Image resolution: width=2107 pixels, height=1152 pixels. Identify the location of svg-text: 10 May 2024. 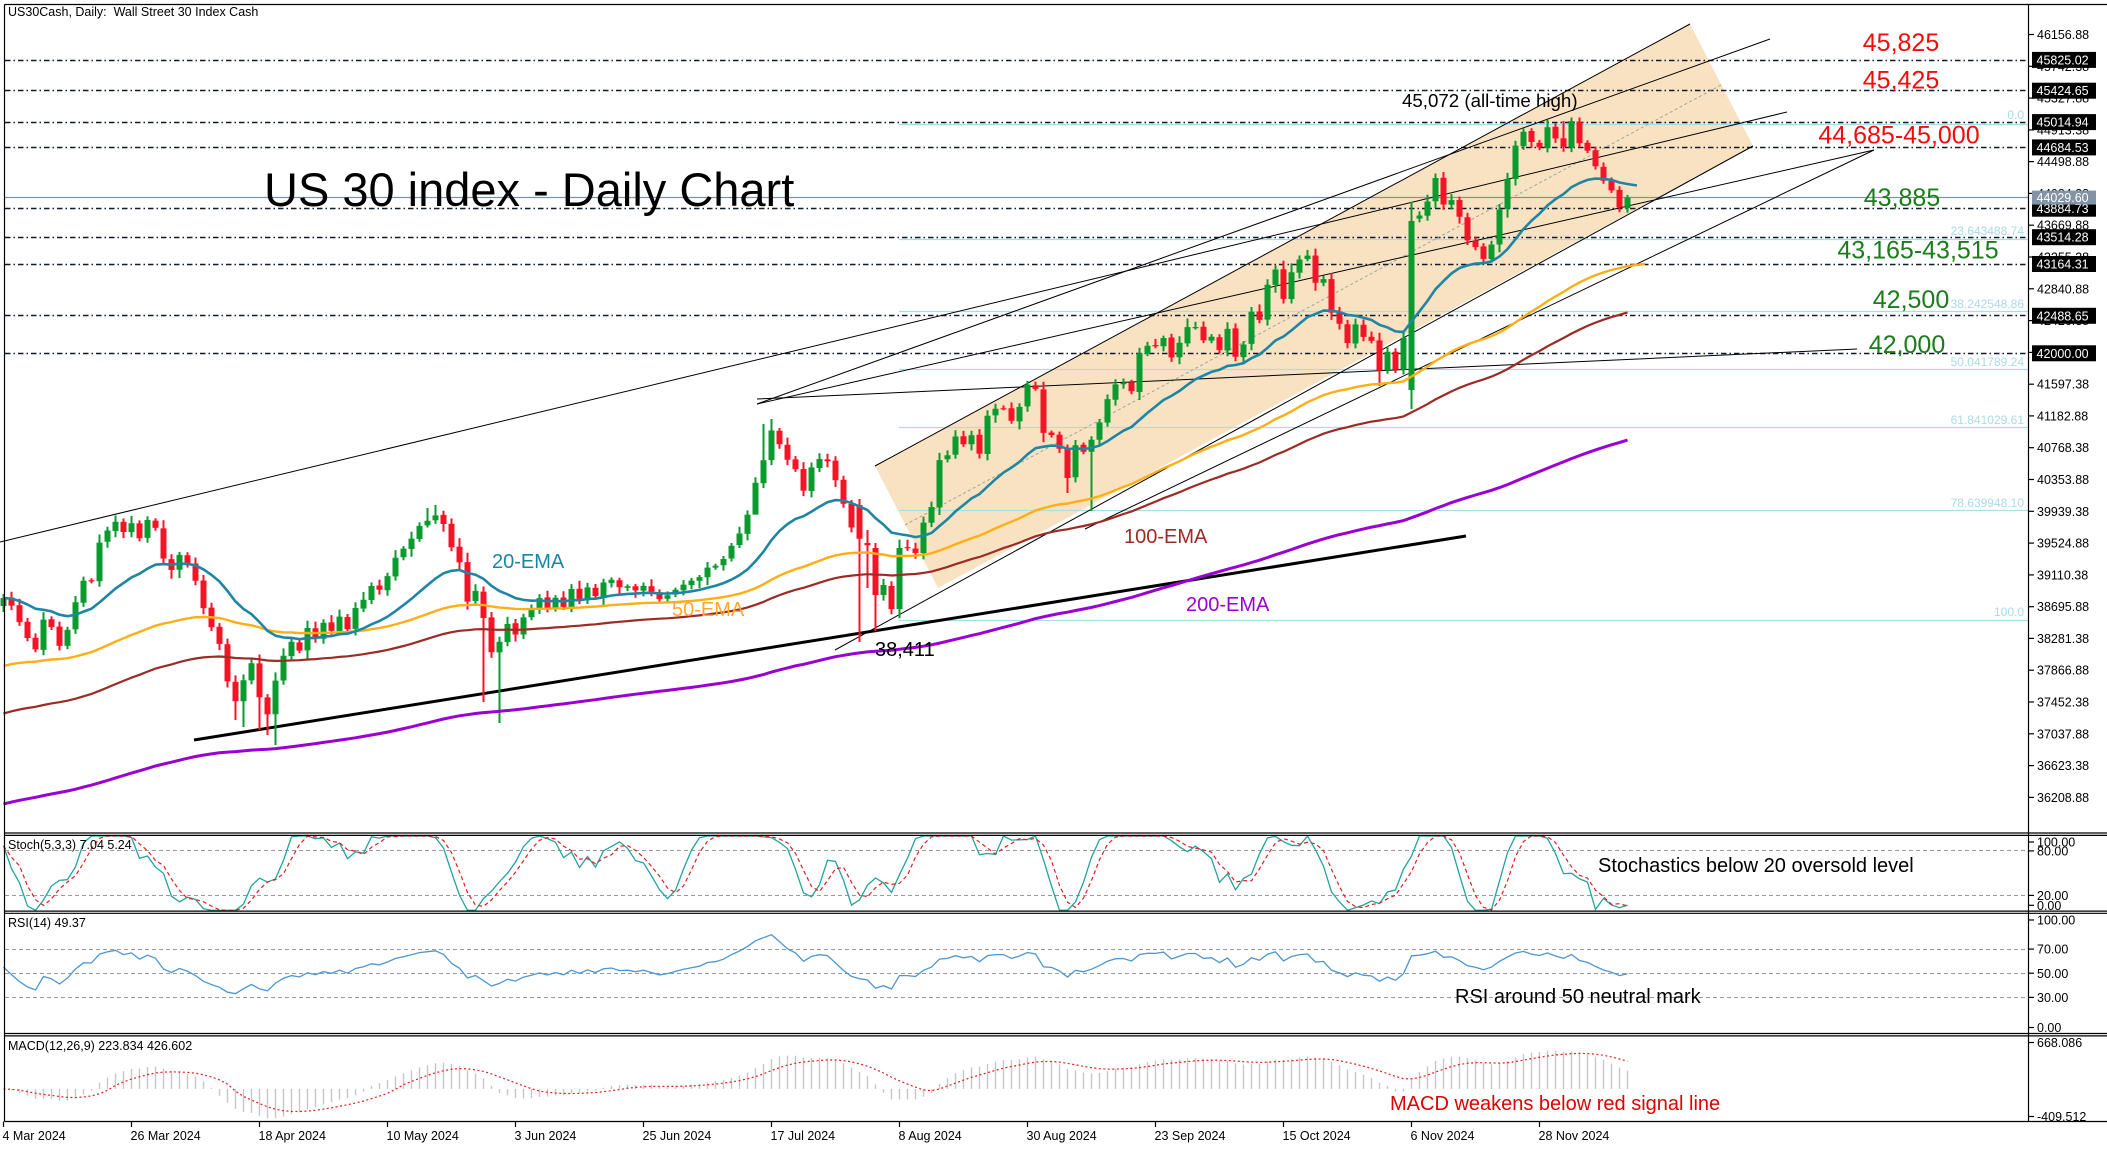
(423, 1136).